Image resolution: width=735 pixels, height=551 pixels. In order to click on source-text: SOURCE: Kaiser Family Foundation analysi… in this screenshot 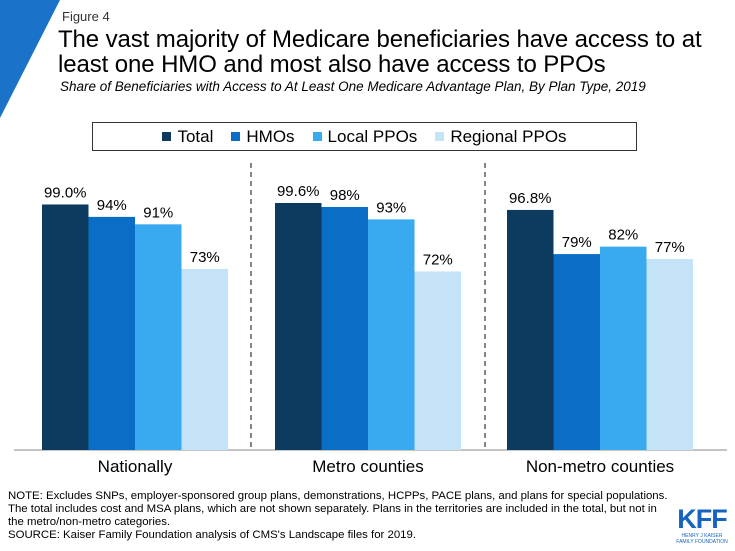, I will do `click(212, 535)`.